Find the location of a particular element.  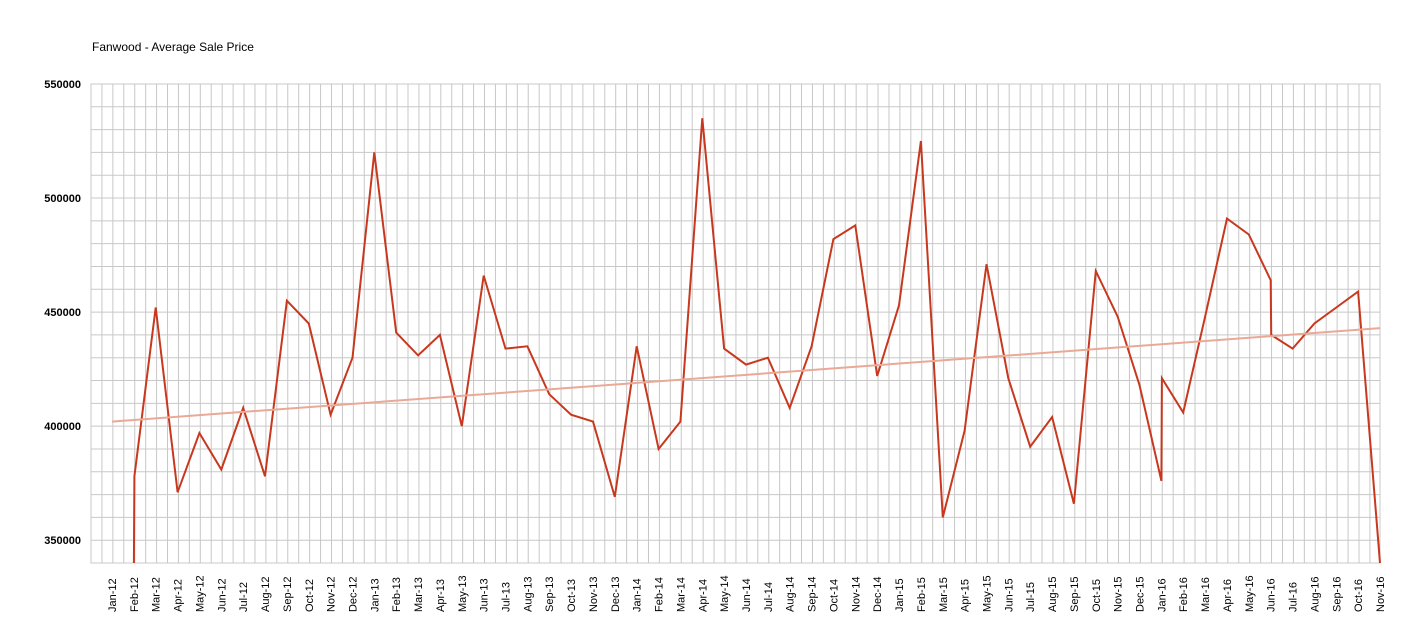

x-tick-label: Jul-14 is located at coordinates (769, 597).